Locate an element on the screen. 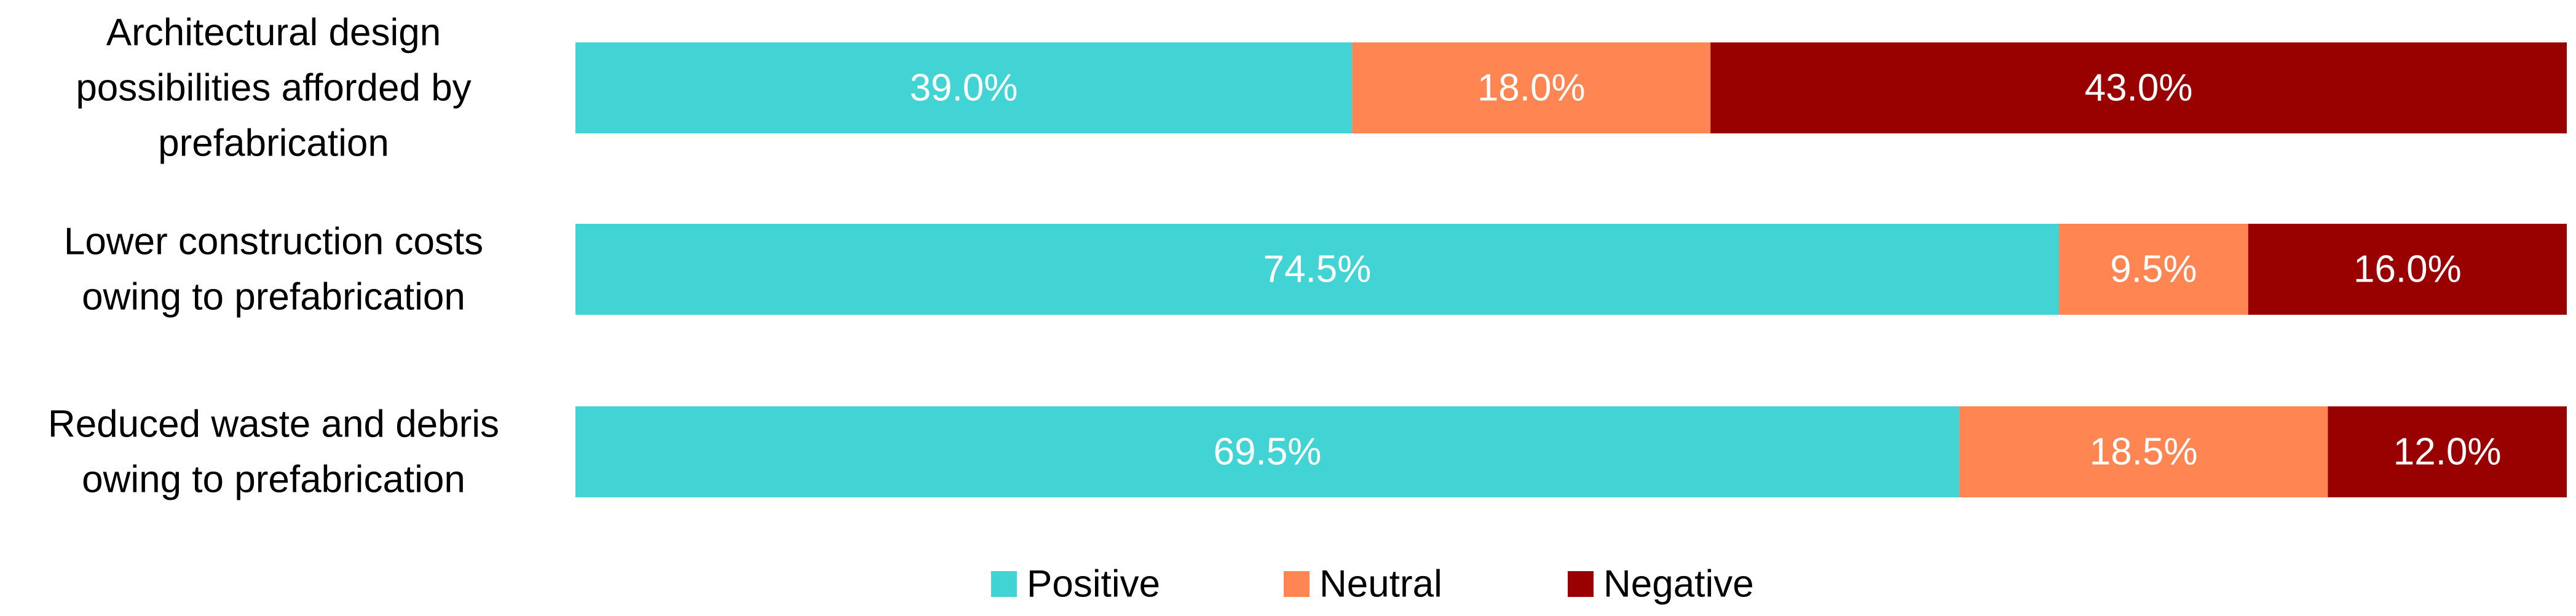  category-label-2-line-1: Lower construction costs is located at coordinates (273, 242).